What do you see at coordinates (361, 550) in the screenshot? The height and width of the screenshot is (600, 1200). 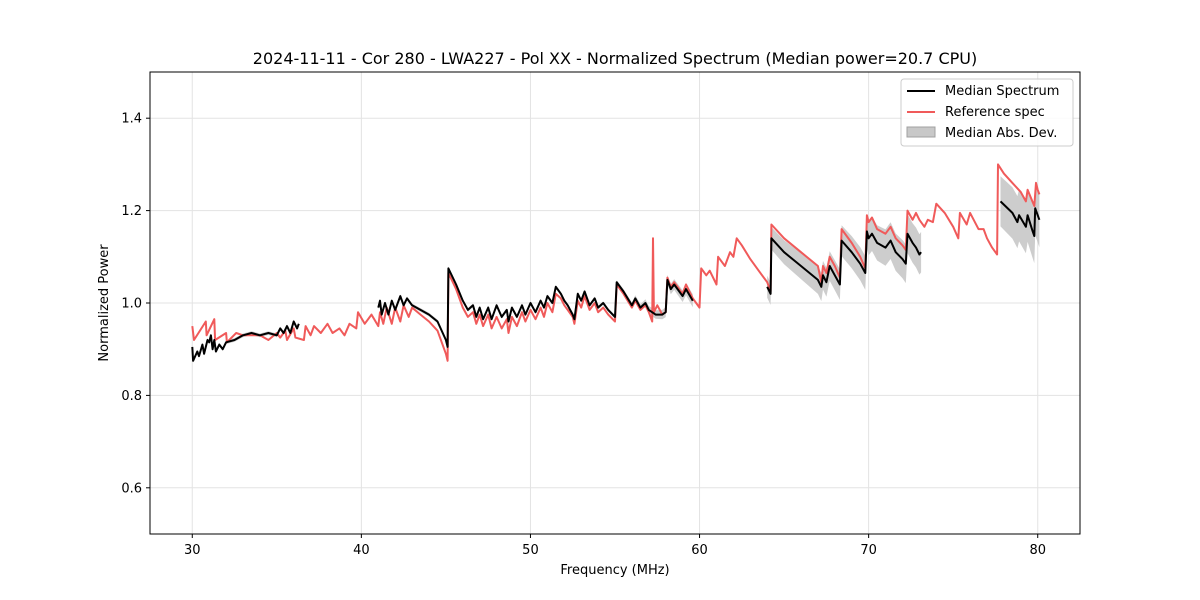 I see `x-tick-label: 40` at bounding box center [361, 550].